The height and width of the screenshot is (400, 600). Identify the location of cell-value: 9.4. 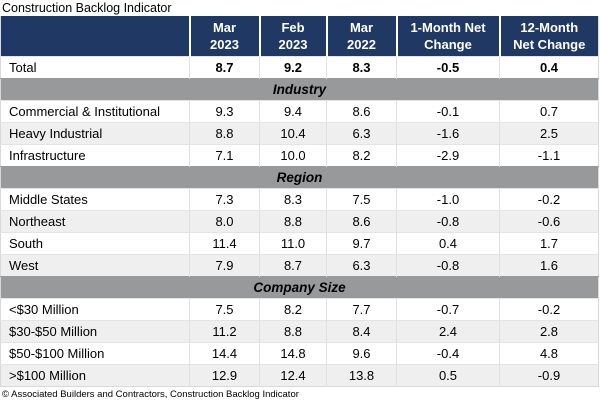
(293, 111).